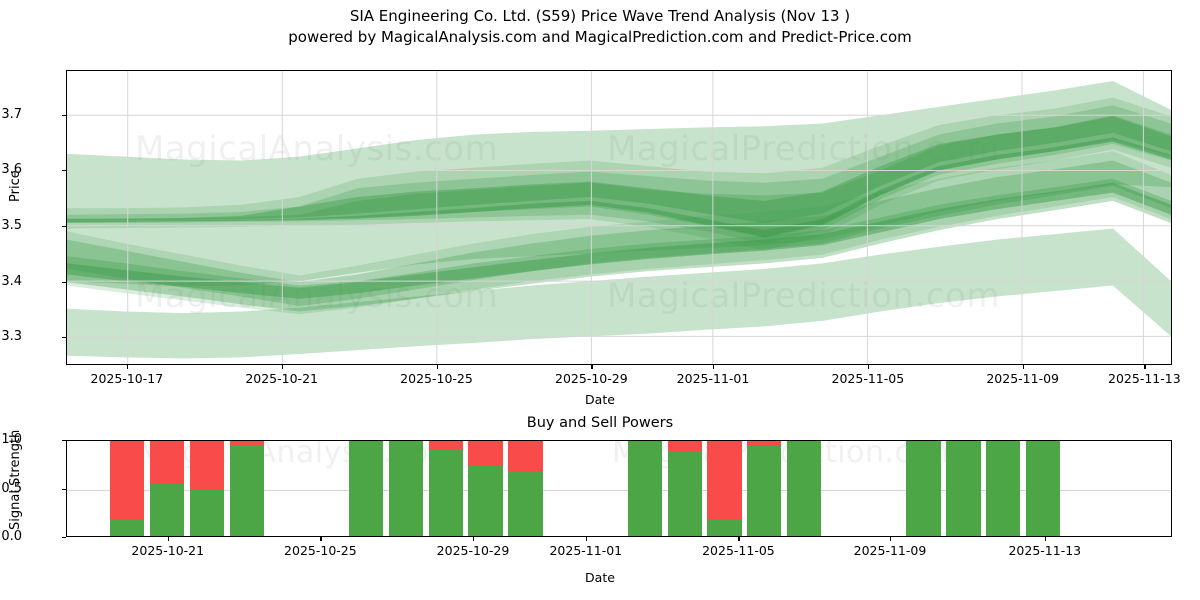  I want to click on bar-x-axis-title: Date, so click(600, 577).